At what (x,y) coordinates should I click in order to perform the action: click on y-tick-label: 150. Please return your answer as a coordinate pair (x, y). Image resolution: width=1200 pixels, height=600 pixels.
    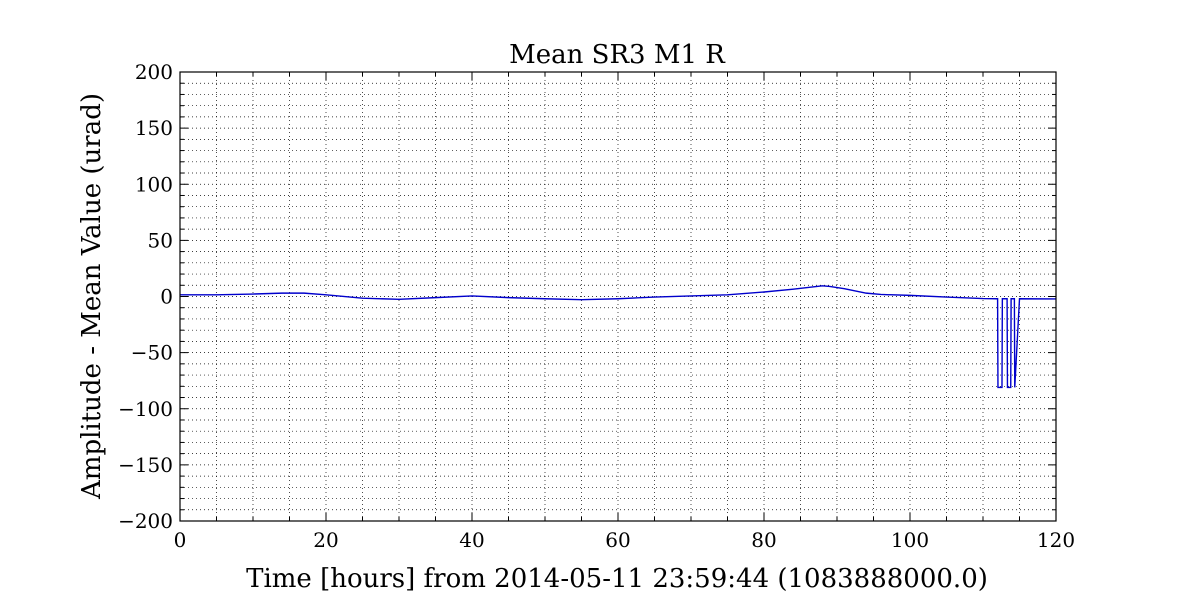
    Looking at the image, I should click on (154, 128).